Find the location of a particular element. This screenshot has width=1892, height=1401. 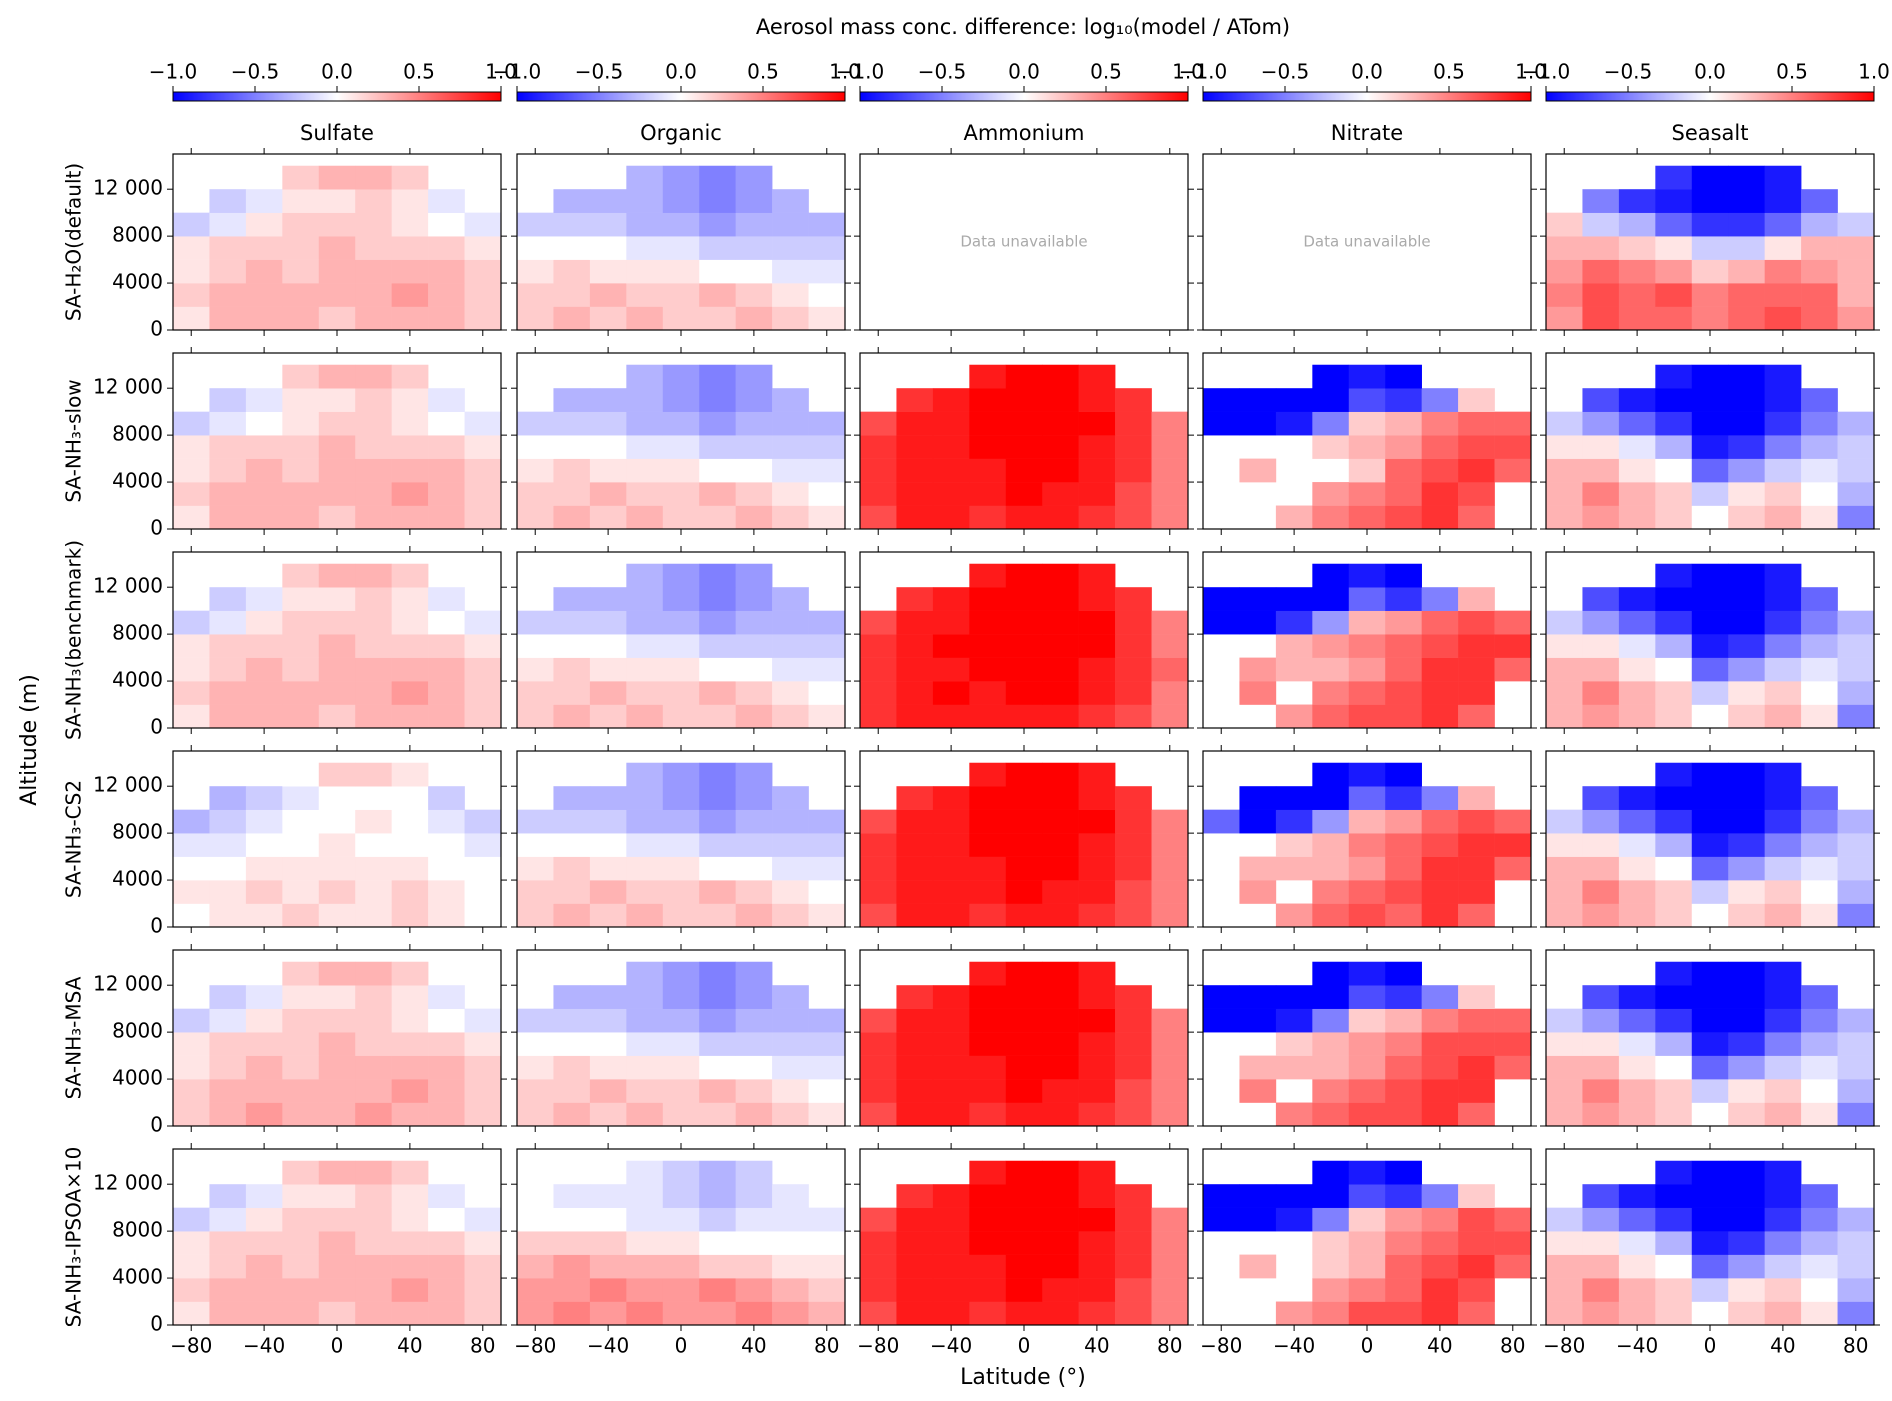

colorbar-tick-label: −1.0 is located at coordinates (1546, 72).